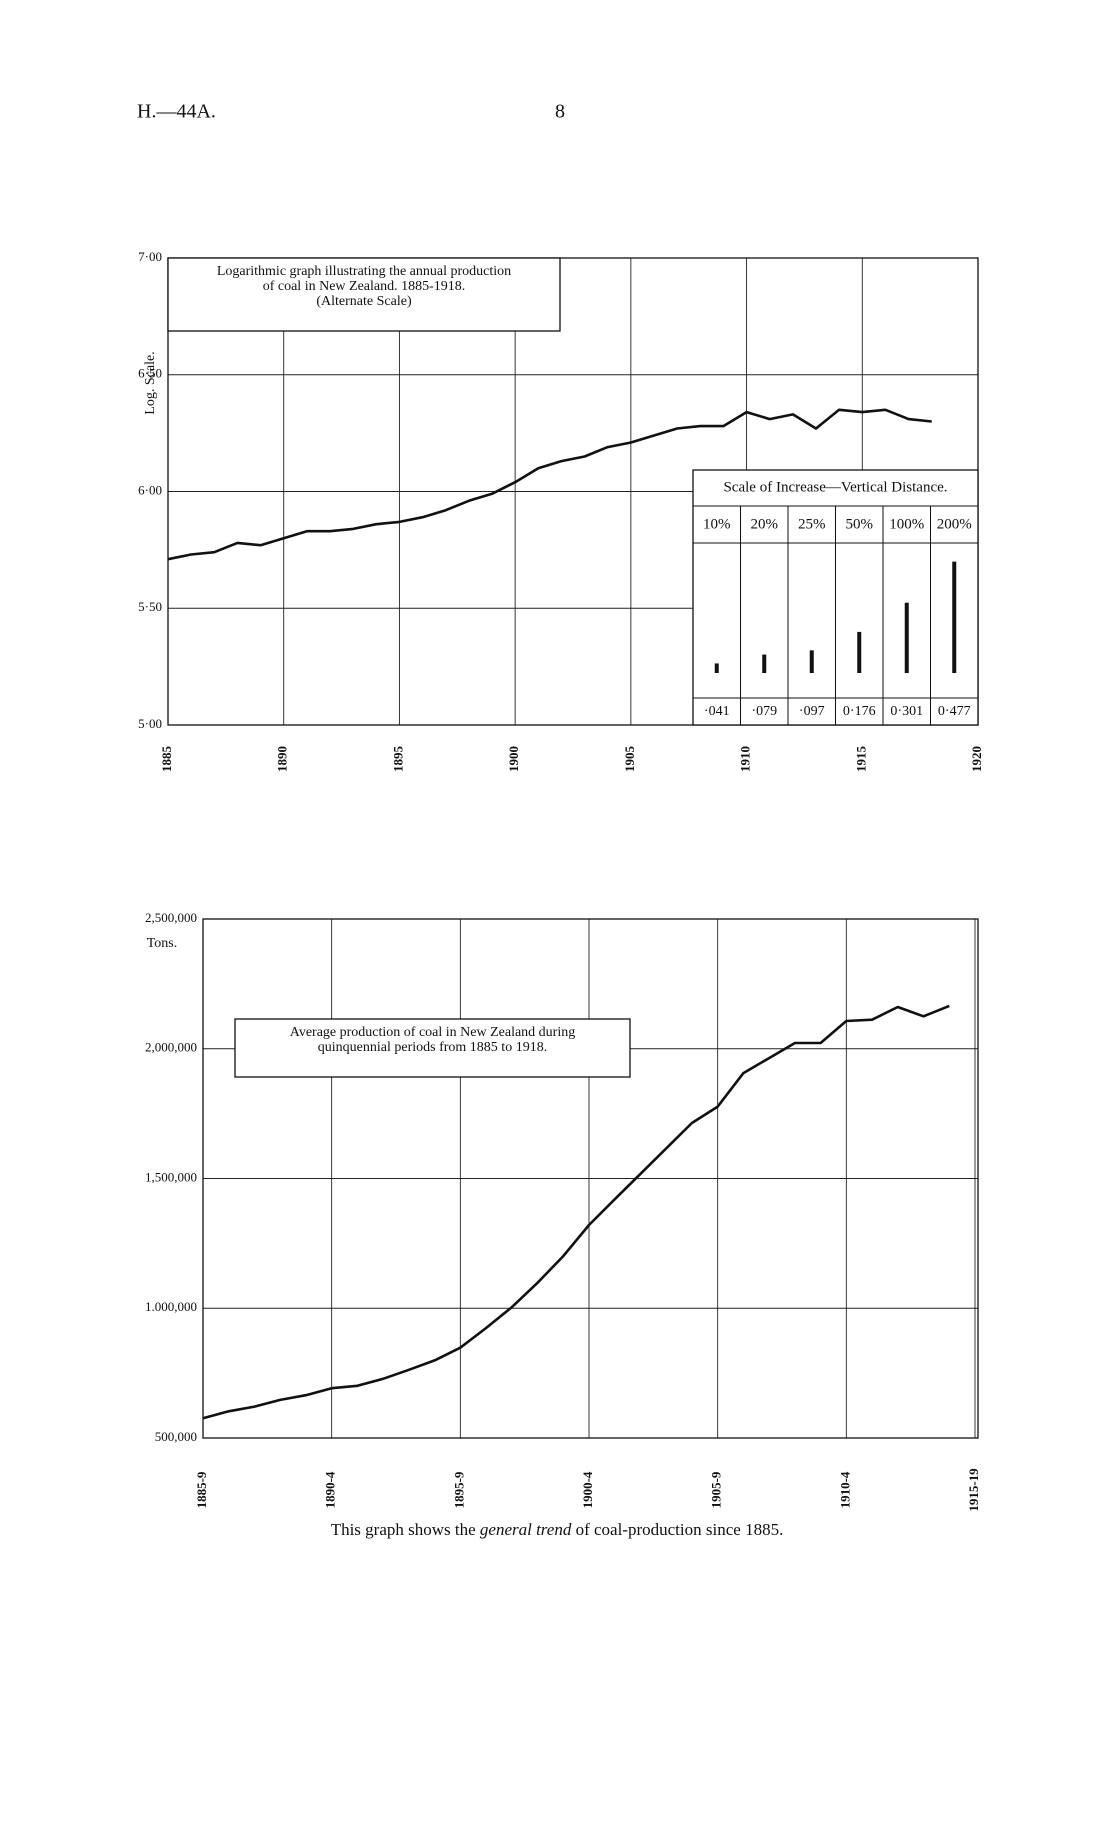 This screenshot has height=1829, width=1114. Describe the element at coordinates (150, 606) in the screenshot. I see `y-tick-label: 5·50` at that location.